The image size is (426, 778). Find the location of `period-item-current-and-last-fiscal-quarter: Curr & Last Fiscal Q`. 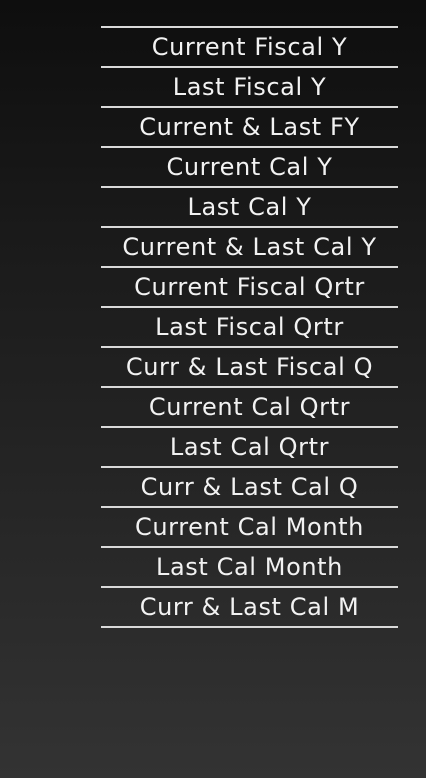

period-item-current-and-last-fiscal-quarter: Curr & Last Fiscal Q is located at coordinates (249, 368).